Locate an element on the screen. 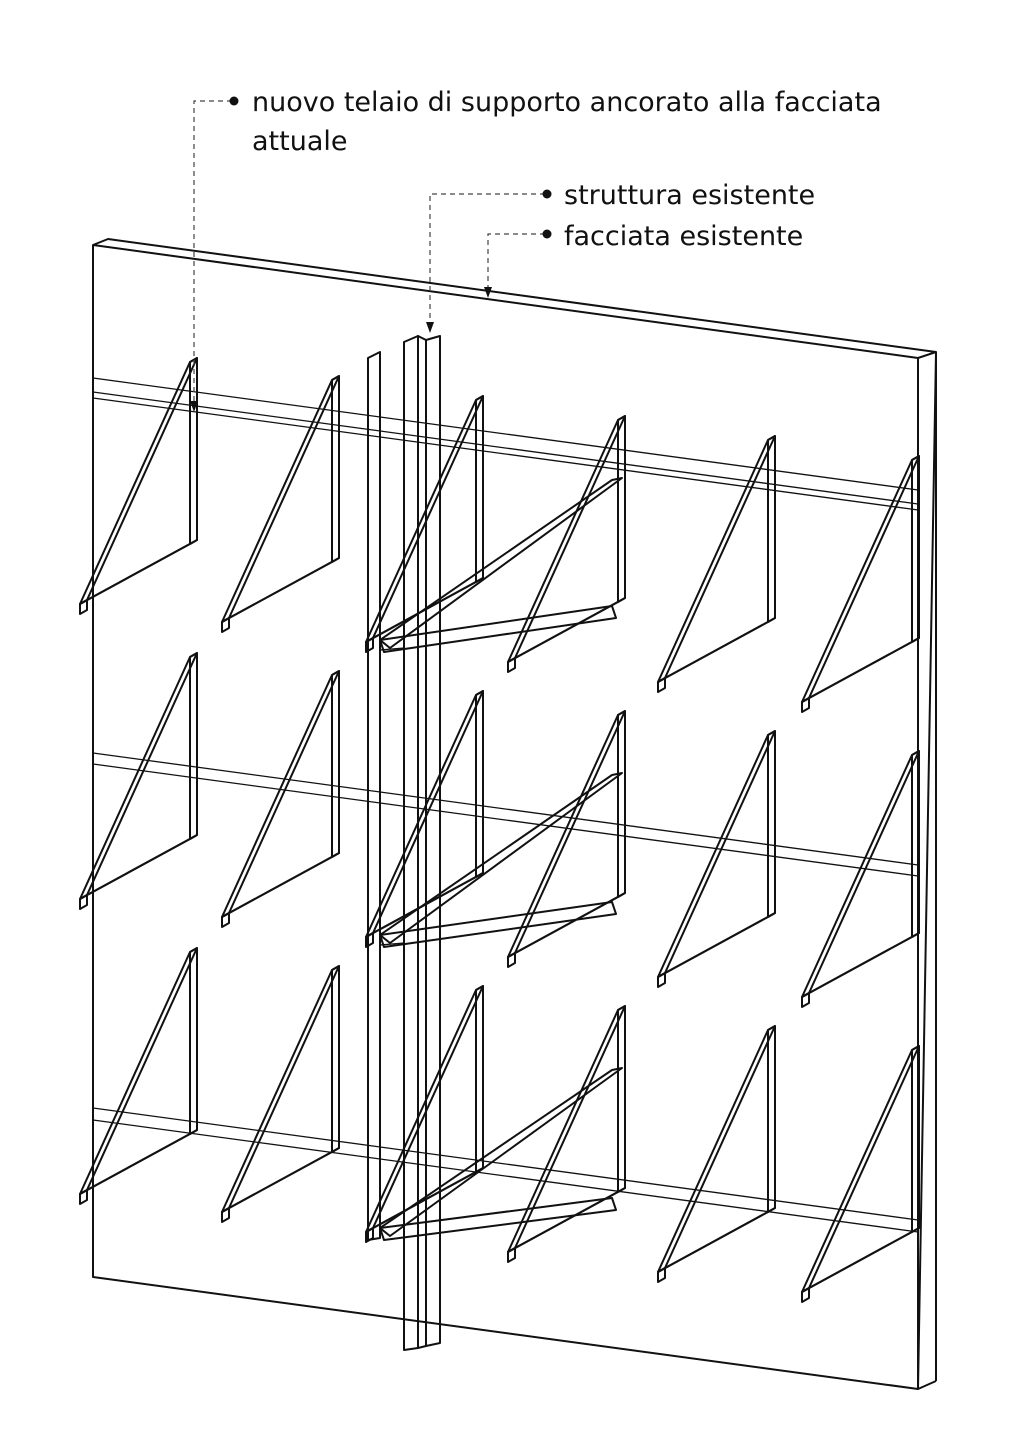 Image resolution: width=1024 pixels, height=1451 pixels. leader-lines is located at coordinates (371, 254).